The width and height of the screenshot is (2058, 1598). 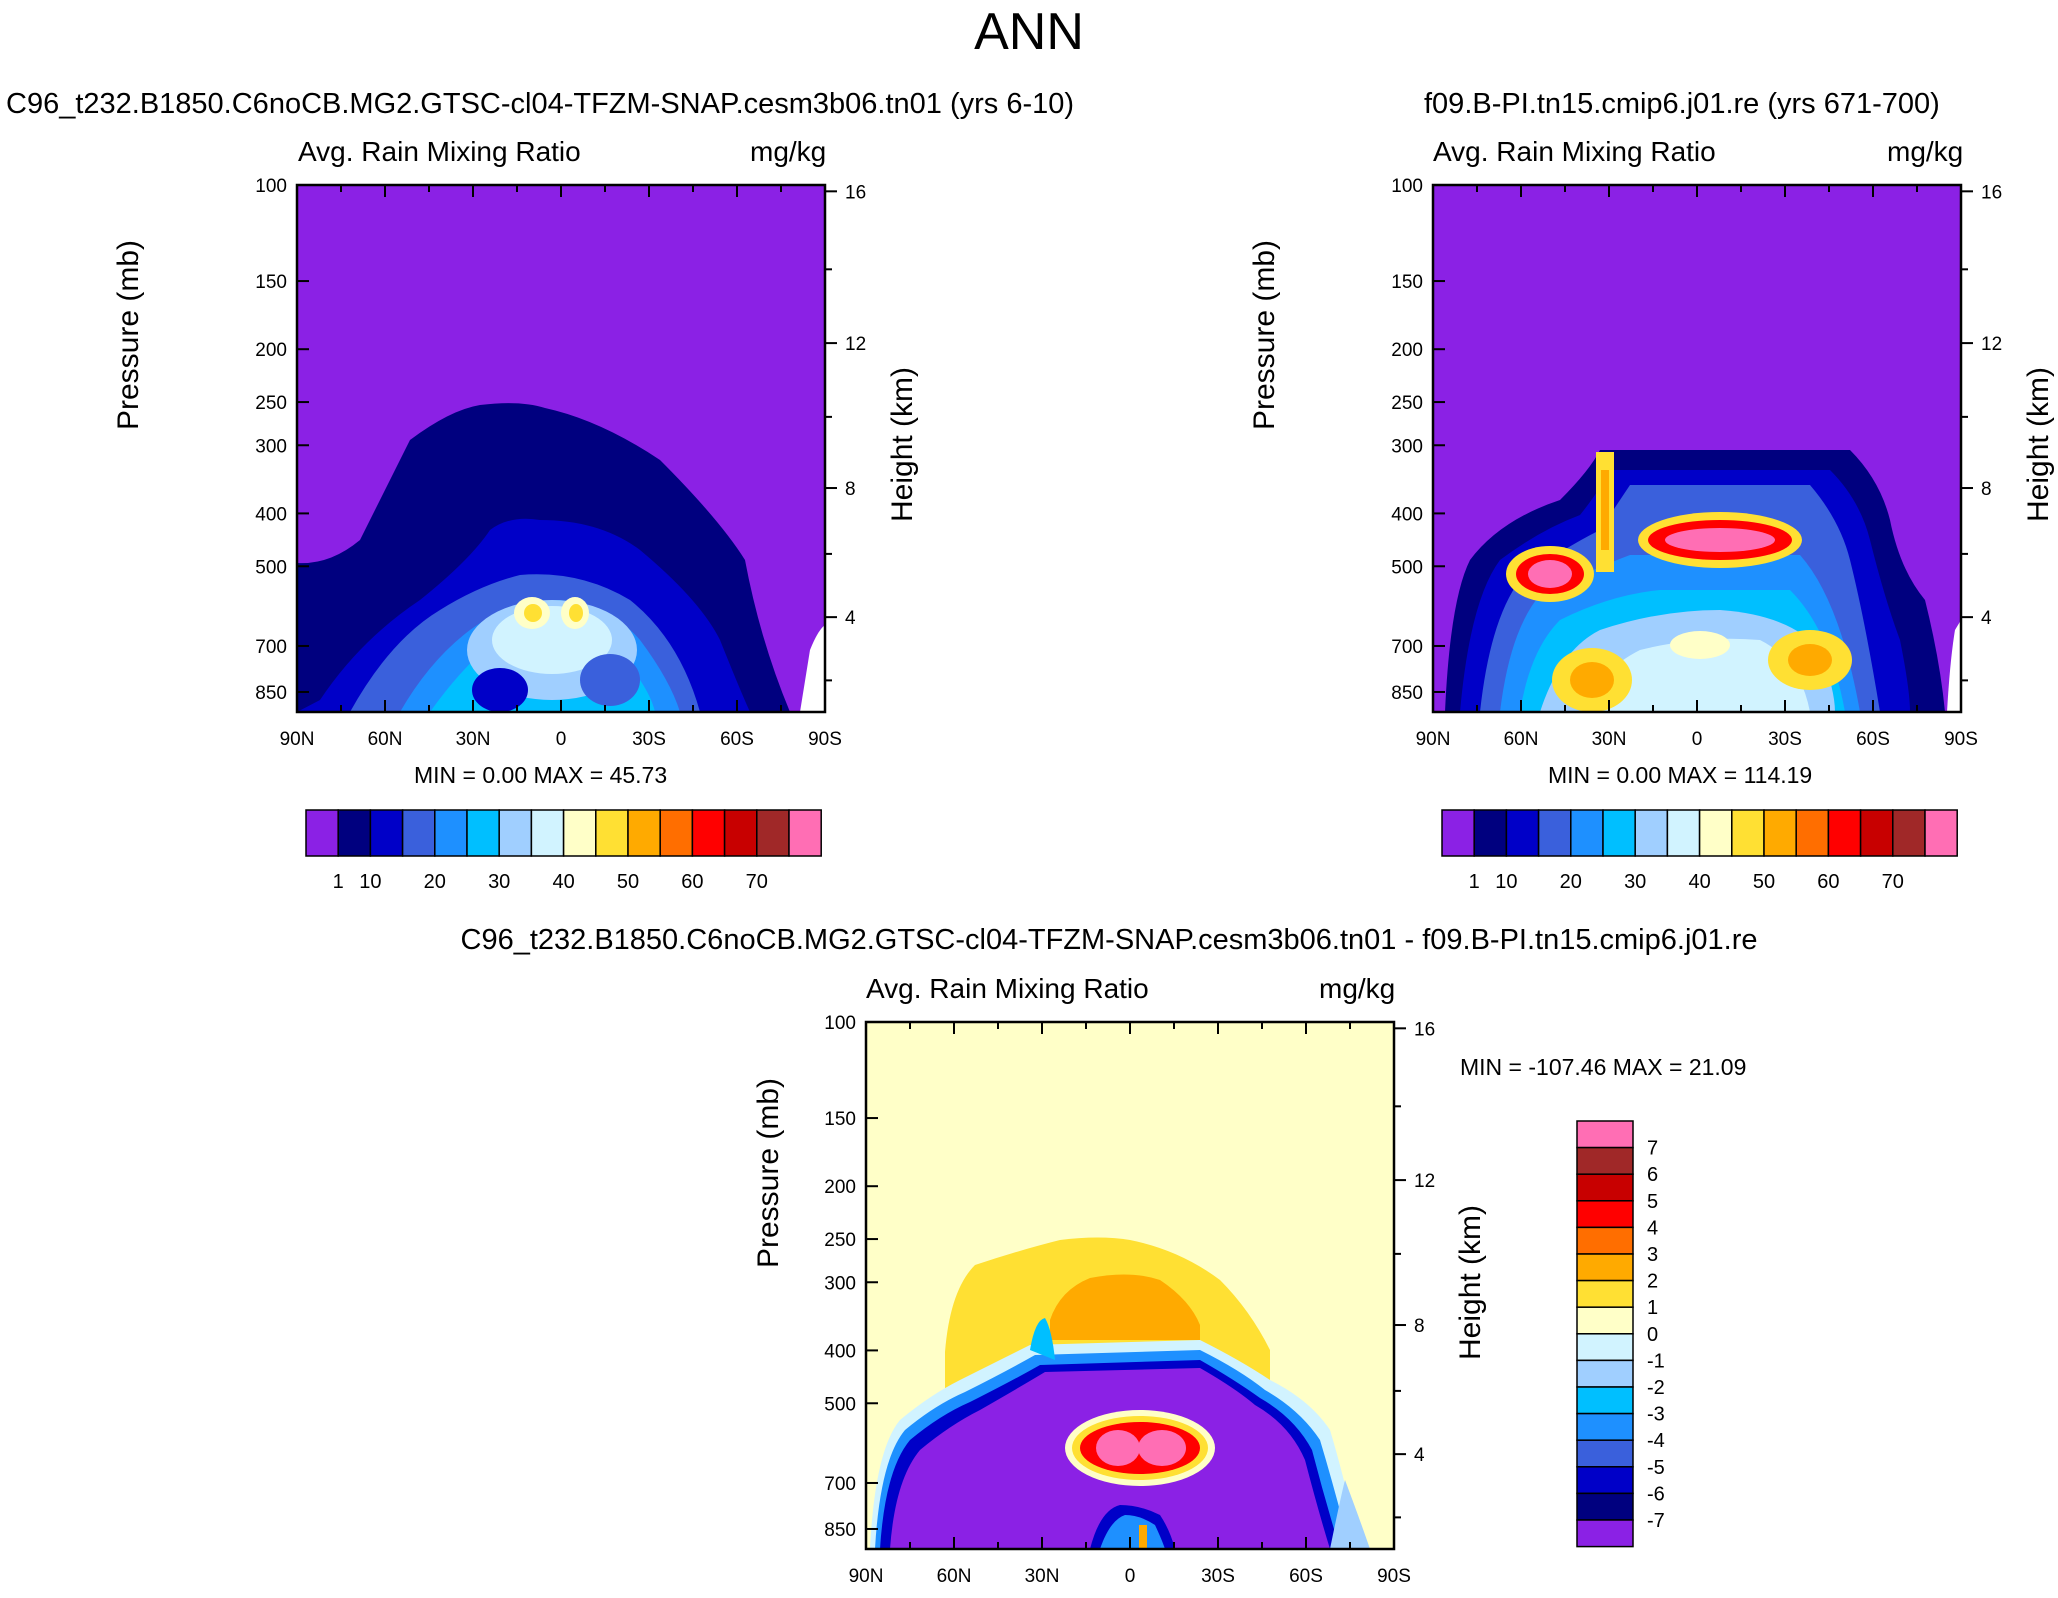 What do you see at coordinates (271, 186) in the screenshot?
I see `panel1-ytick-label: 100` at bounding box center [271, 186].